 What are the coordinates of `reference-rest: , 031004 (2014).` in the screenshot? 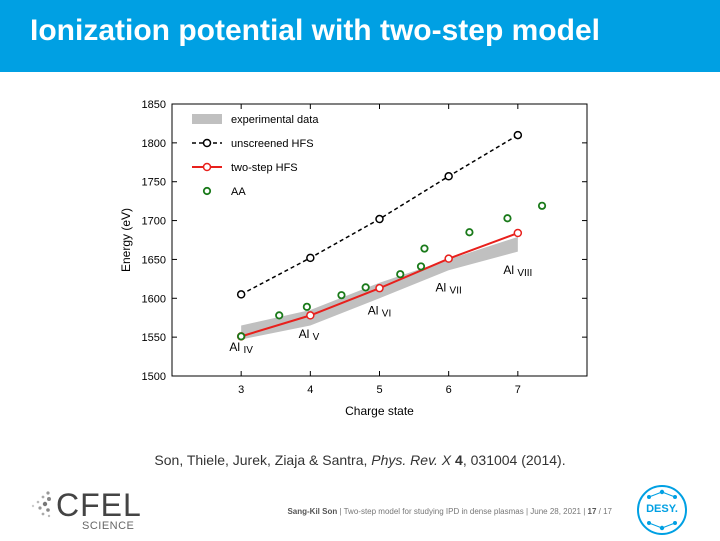 It's located at (514, 460).